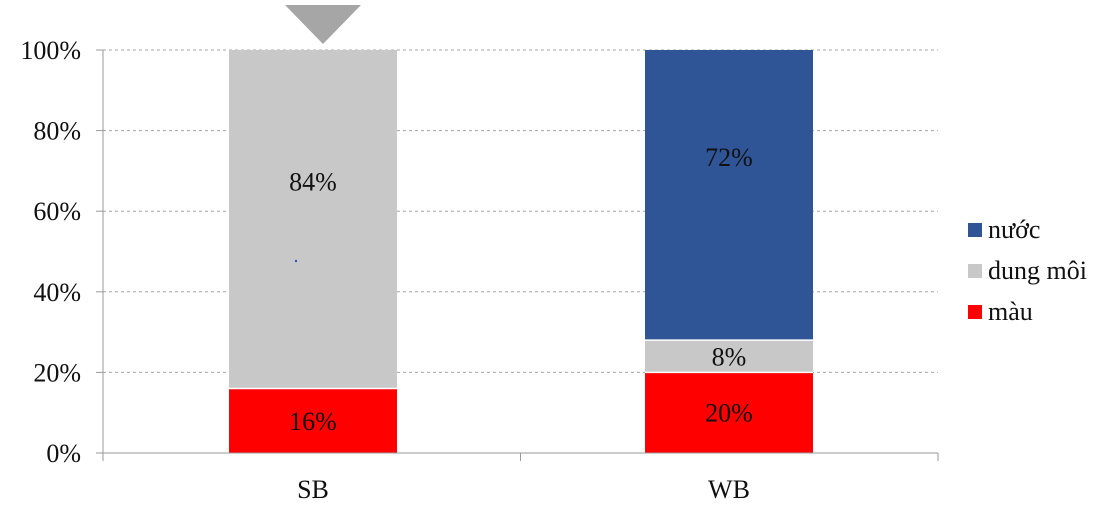  I want to click on legend-label: dung môi, so click(1037, 270).